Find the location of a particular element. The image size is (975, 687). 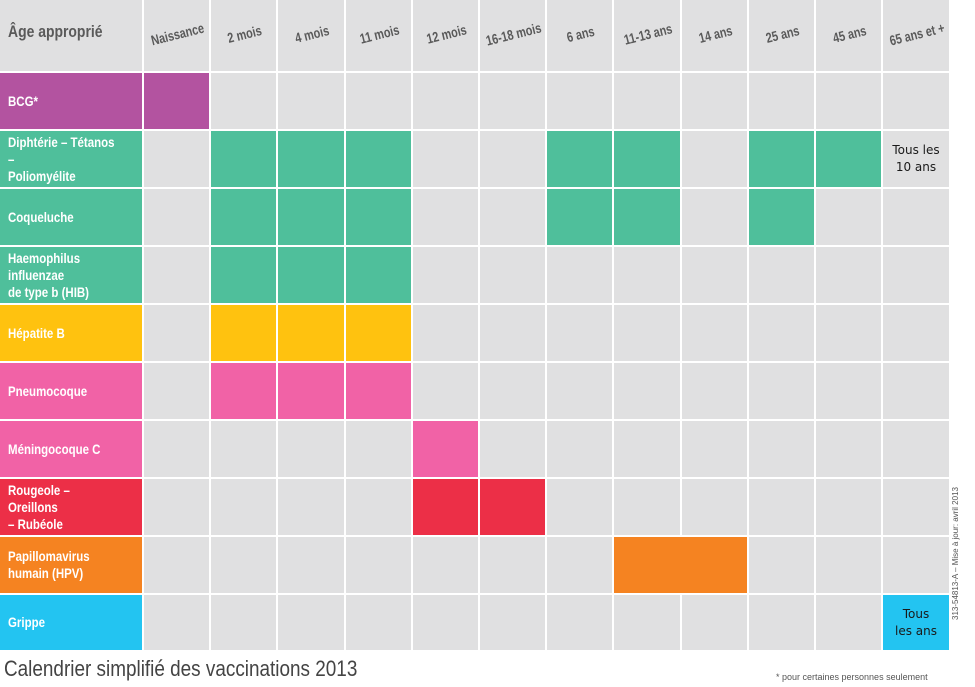

row-label-text: Hépatite B is located at coordinates (36, 332).